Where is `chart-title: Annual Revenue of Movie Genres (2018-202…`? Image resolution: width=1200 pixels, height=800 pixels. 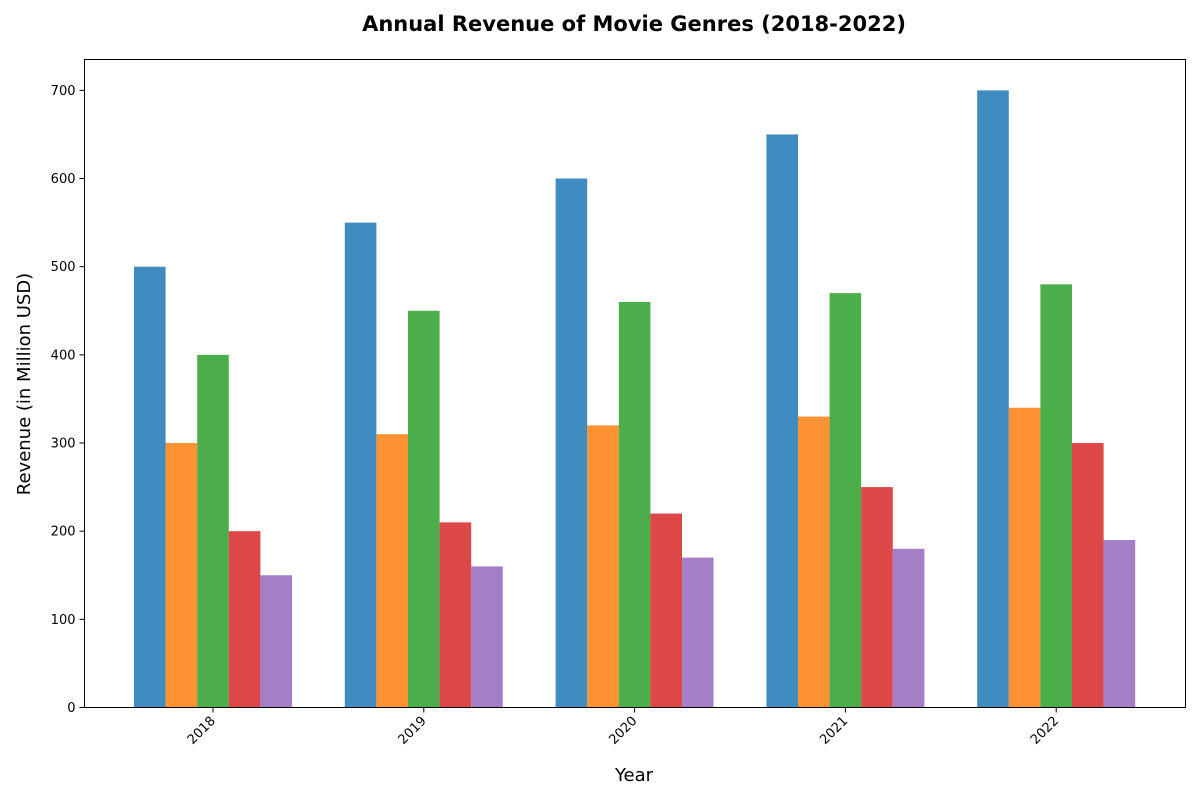
chart-title: Annual Revenue of Movie Genres (2018-202… is located at coordinates (634, 24).